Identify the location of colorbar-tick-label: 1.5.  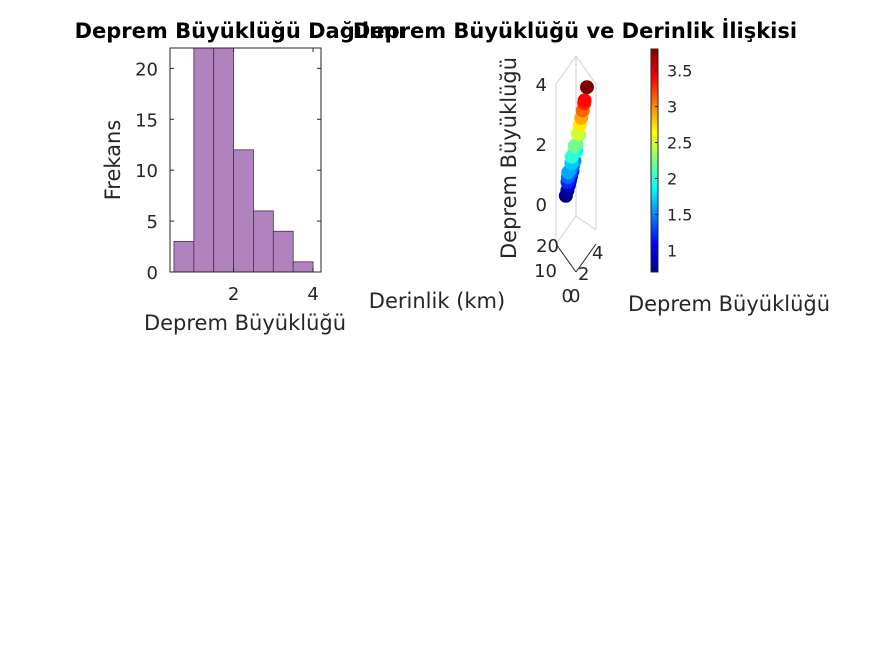
(679, 214).